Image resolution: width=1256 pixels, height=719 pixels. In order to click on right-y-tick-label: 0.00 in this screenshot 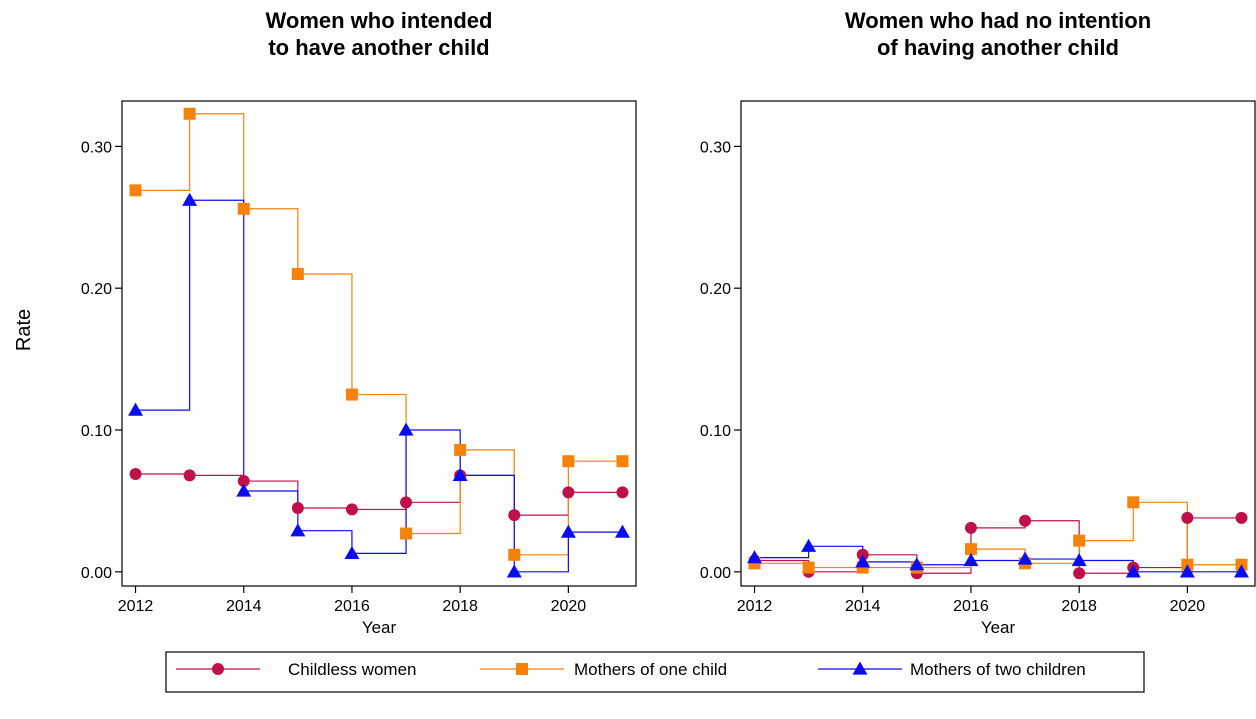, I will do `click(715, 573)`.